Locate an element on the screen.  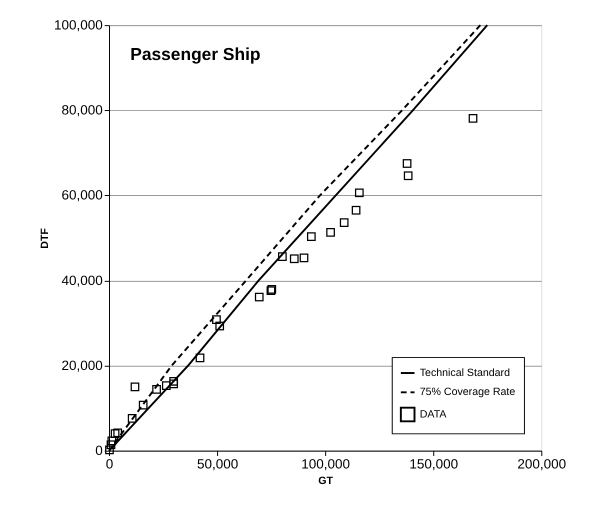
y-tick-label: 20,000 is located at coordinates (82, 365).